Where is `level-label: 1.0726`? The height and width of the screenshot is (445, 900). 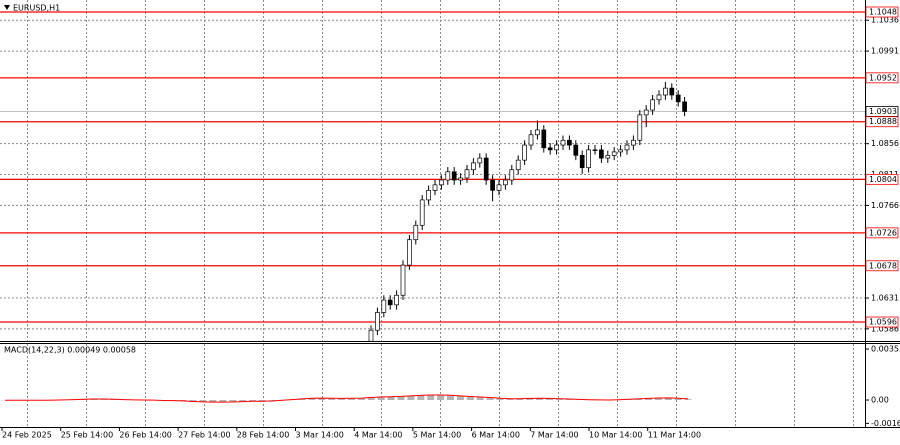
level-label: 1.0726 is located at coordinates (883, 232).